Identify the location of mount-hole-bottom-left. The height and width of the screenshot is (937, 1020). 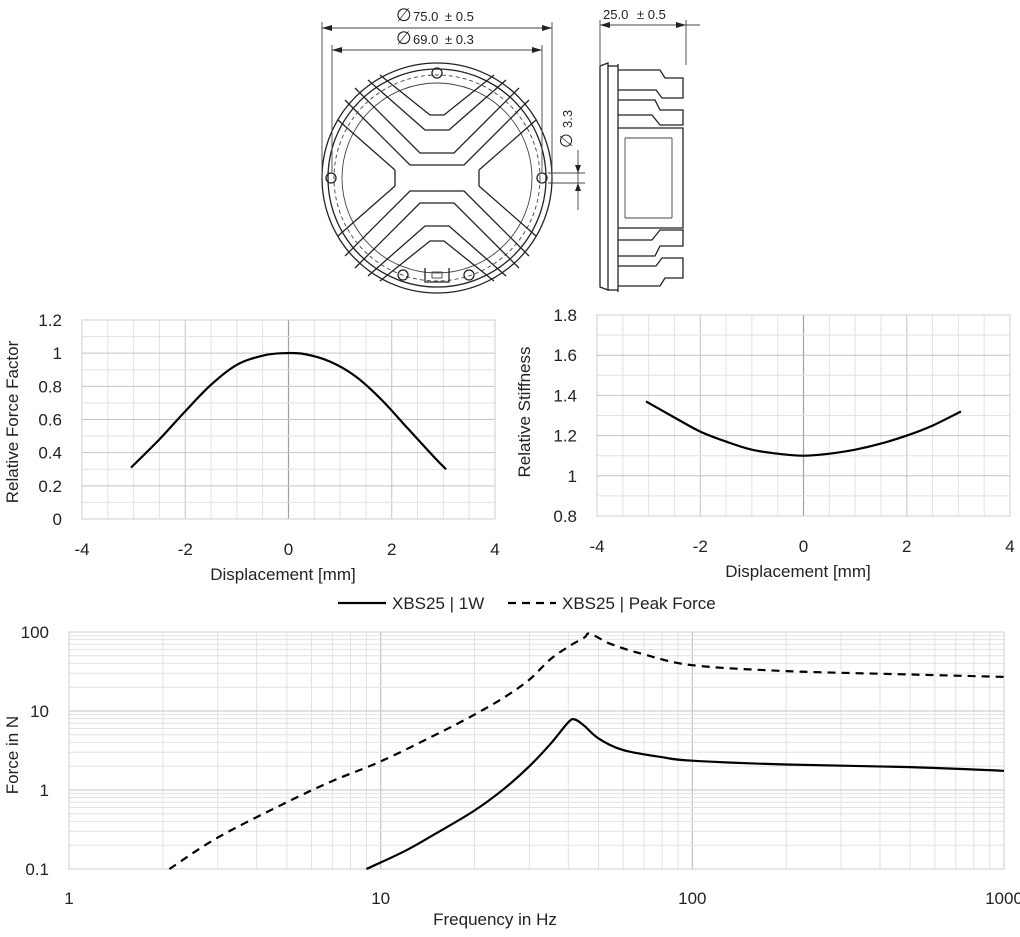
(403, 275).